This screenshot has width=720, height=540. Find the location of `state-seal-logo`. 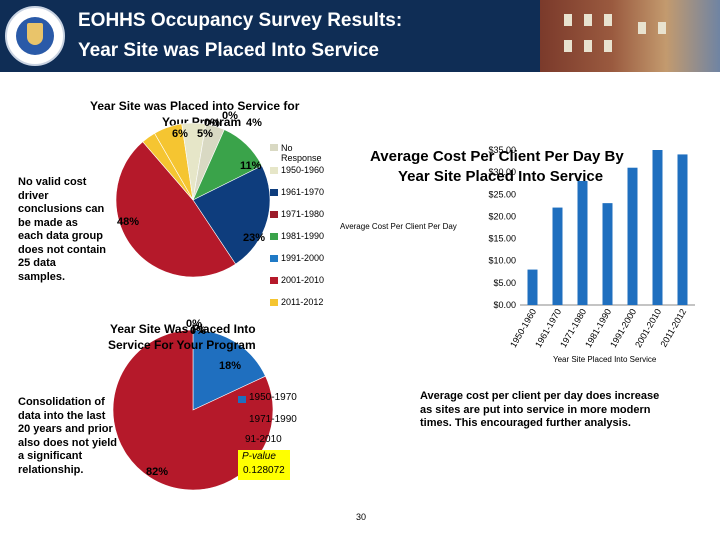

state-seal-logo is located at coordinates (35, 36).